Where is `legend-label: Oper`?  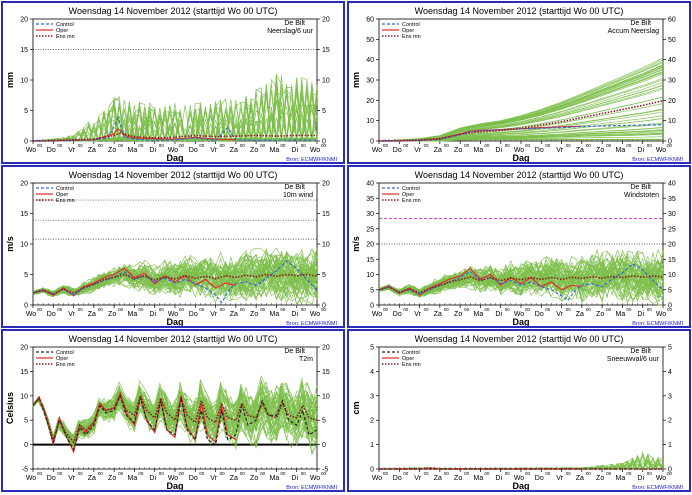 legend-label: Oper is located at coordinates (62, 359).